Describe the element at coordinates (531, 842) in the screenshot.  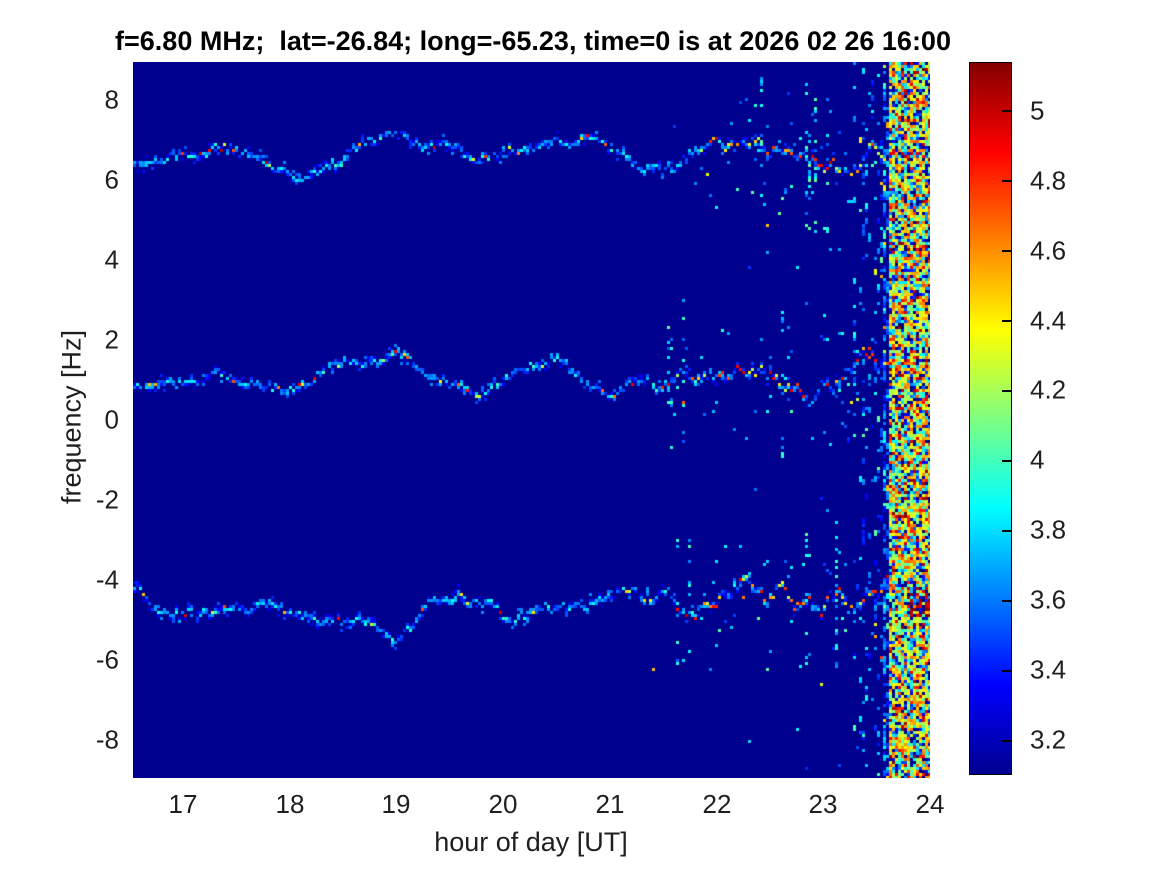
I see `x-axis-label: hour of day [UT]` at that location.